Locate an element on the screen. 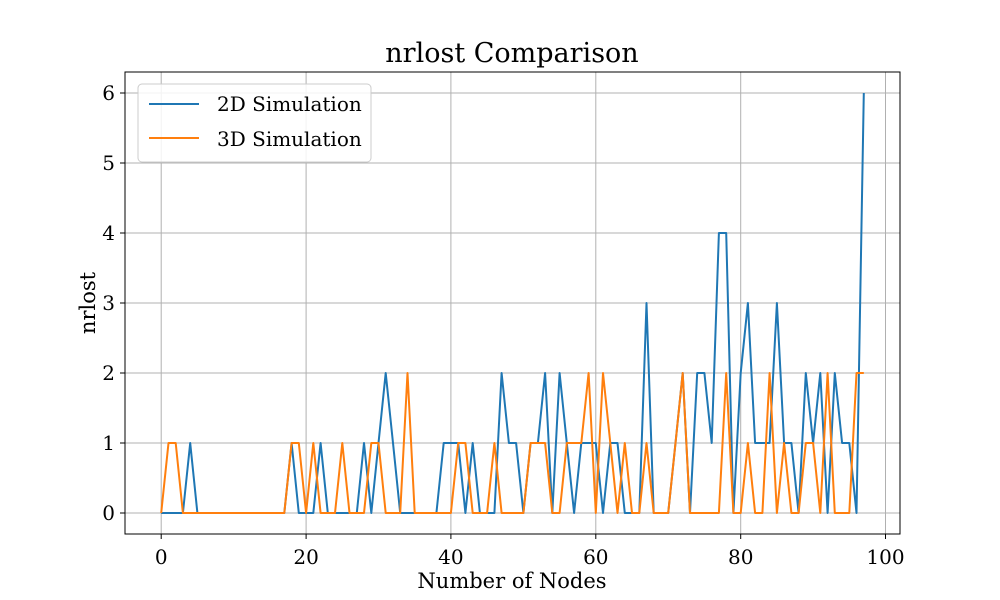 This screenshot has height=600, width=1000. y-tick-label: 4 is located at coordinates (108, 233).